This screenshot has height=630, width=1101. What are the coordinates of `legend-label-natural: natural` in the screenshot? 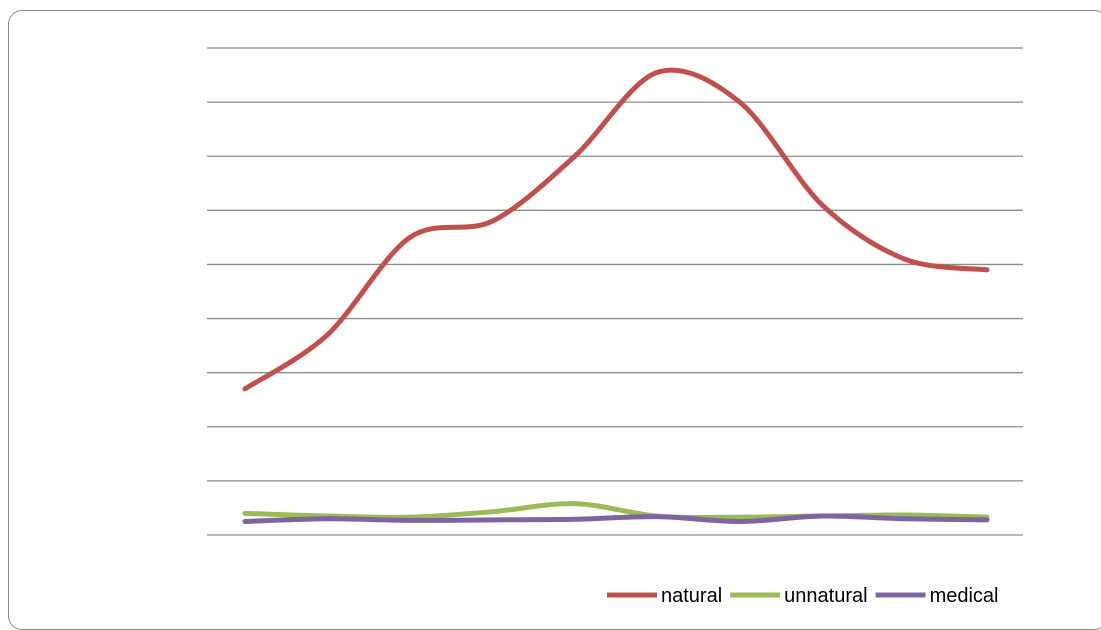 It's located at (691, 596).